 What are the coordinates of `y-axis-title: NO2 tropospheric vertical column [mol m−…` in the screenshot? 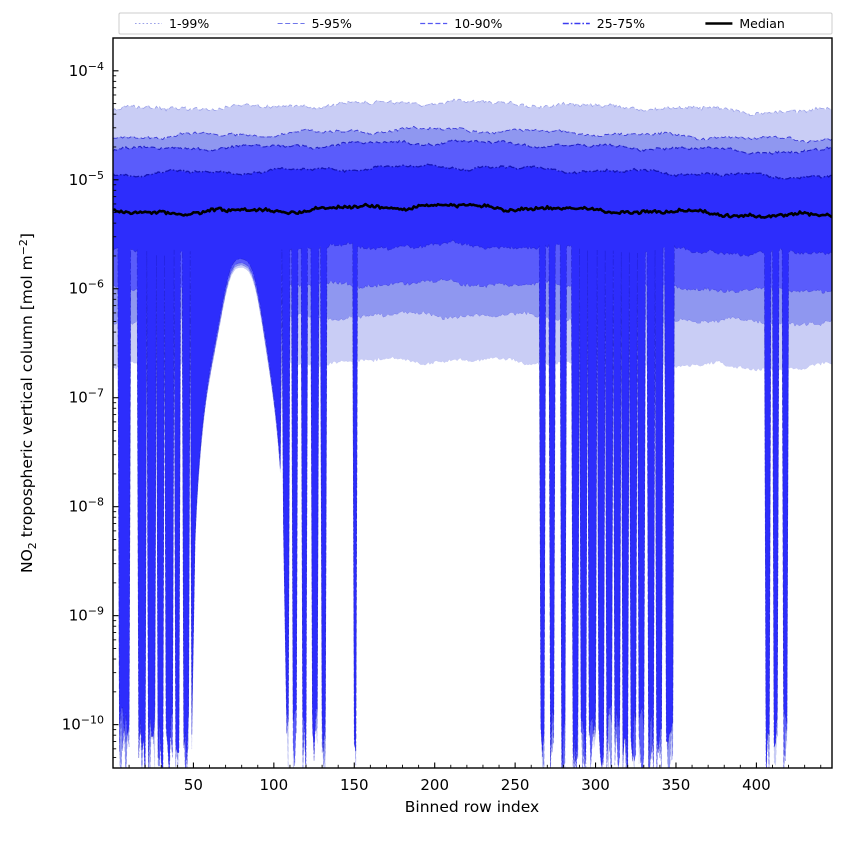 It's located at (28, 403).